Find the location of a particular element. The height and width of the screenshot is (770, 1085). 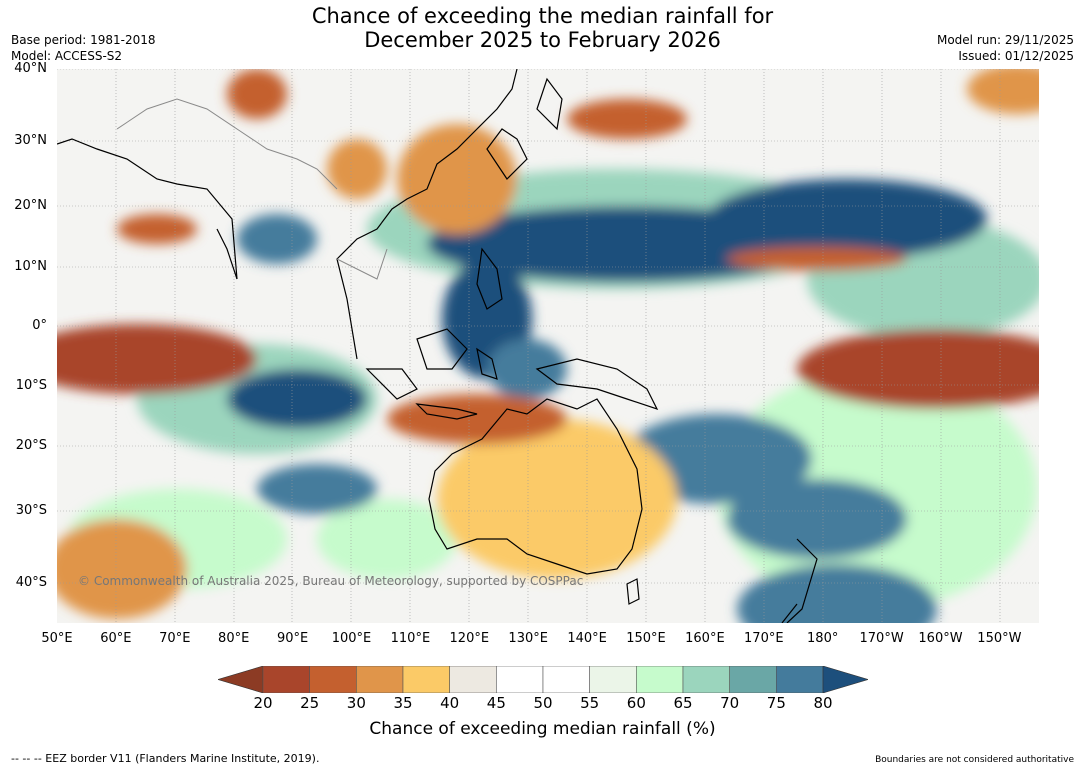

lat-label: 30°N is located at coordinates (30, 140).